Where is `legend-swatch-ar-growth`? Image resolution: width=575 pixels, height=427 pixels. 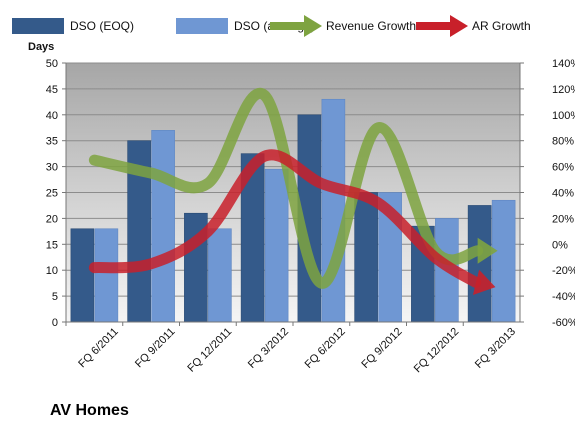 legend-swatch-ar-growth is located at coordinates (442, 26).